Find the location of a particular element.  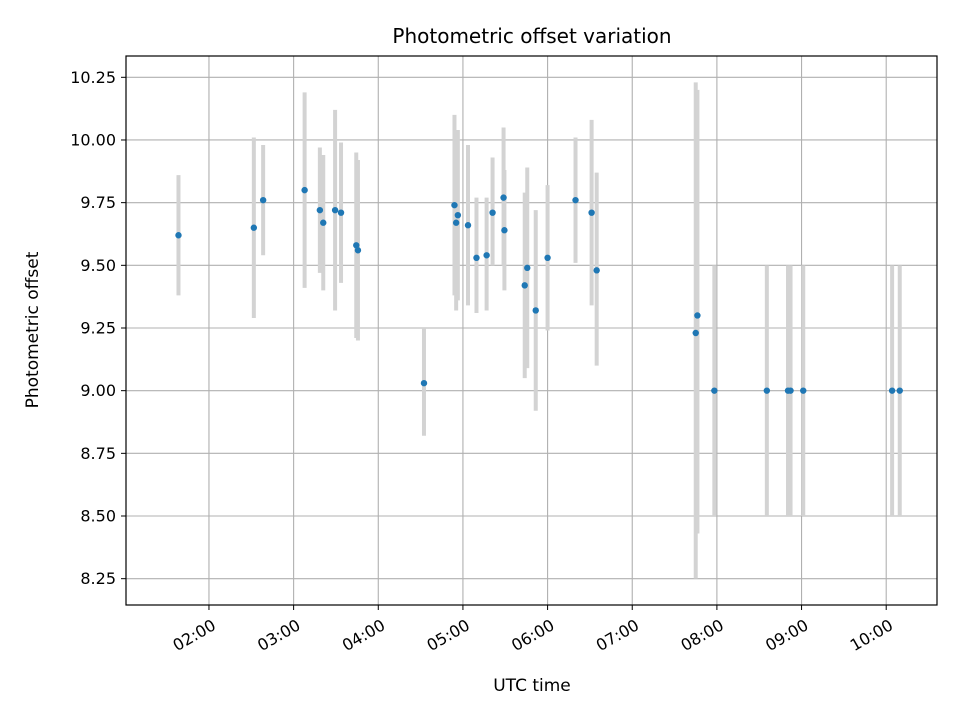

y-tick-label: 8.25 is located at coordinates (98, 578).